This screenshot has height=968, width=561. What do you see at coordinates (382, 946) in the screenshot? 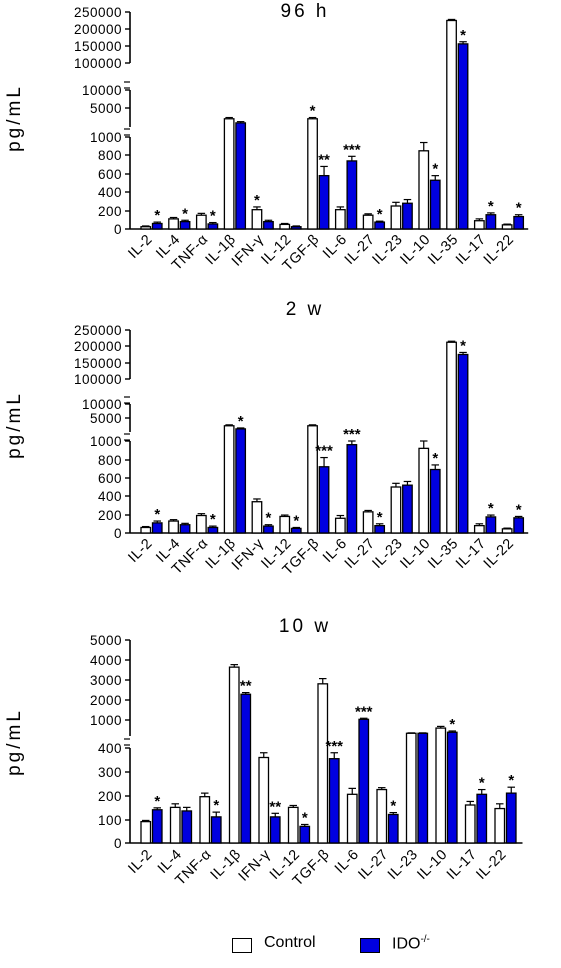
I see `legend: Control IDO-/-` at bounding box center [382, 946].